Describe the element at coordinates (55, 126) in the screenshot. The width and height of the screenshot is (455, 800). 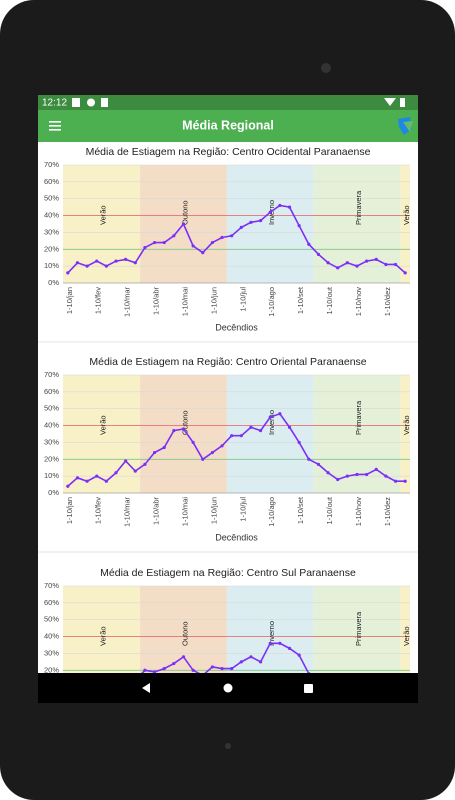
I see `menu-button` at that location.